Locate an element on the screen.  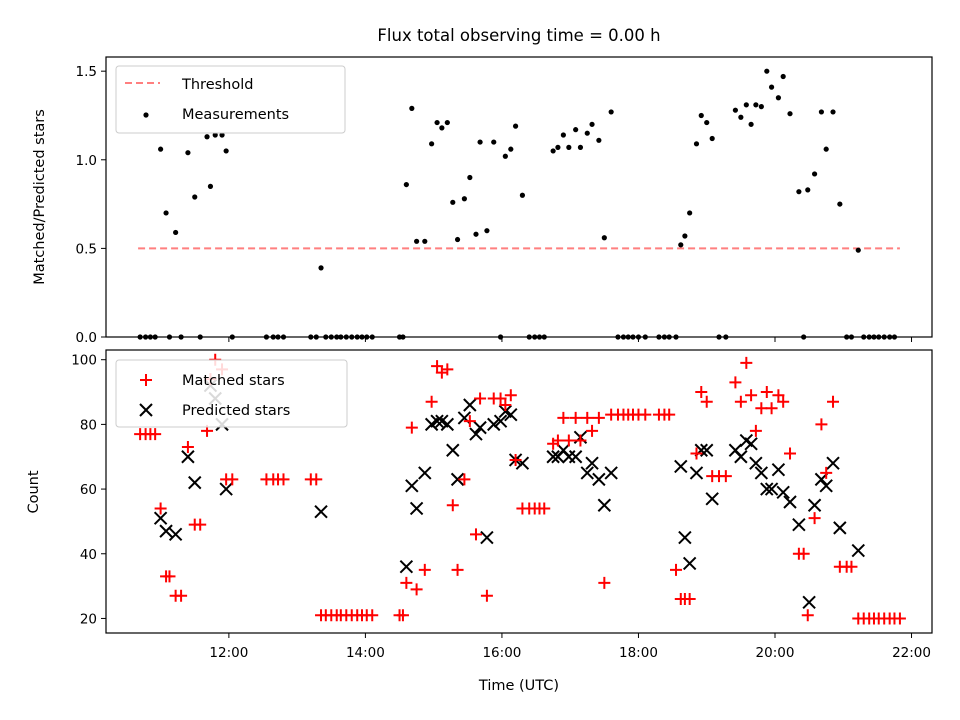
bottom-y-axis: 20 40 60 80 100 is located at coordinates (88, 490).